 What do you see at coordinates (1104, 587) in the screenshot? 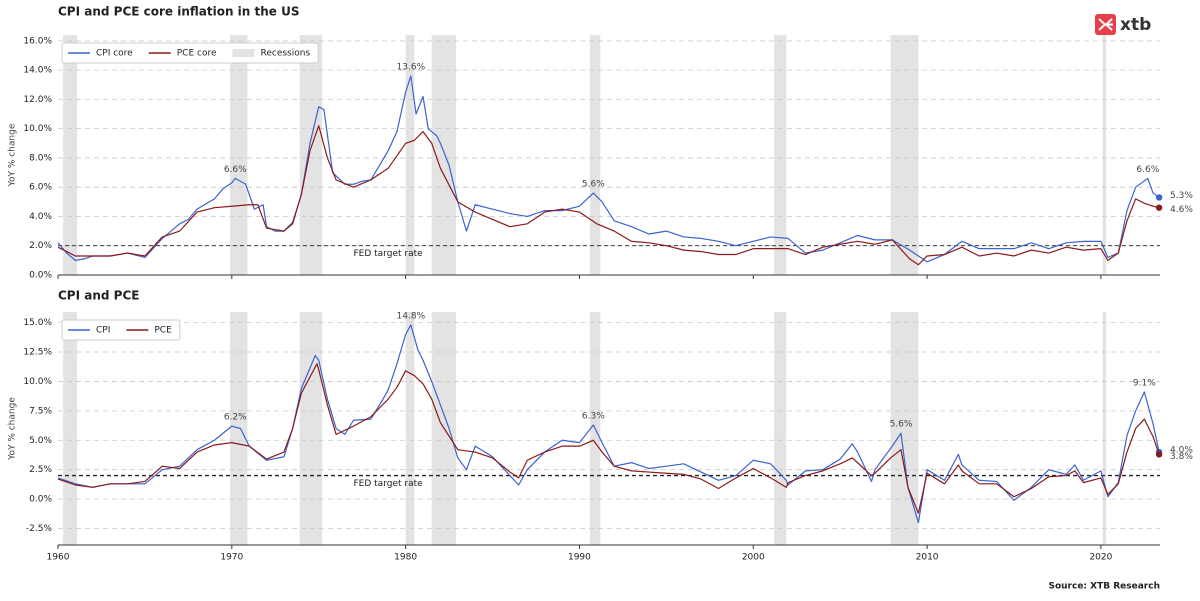
I see `source: Source: XTB Research` at bounding box center [1104, 587].